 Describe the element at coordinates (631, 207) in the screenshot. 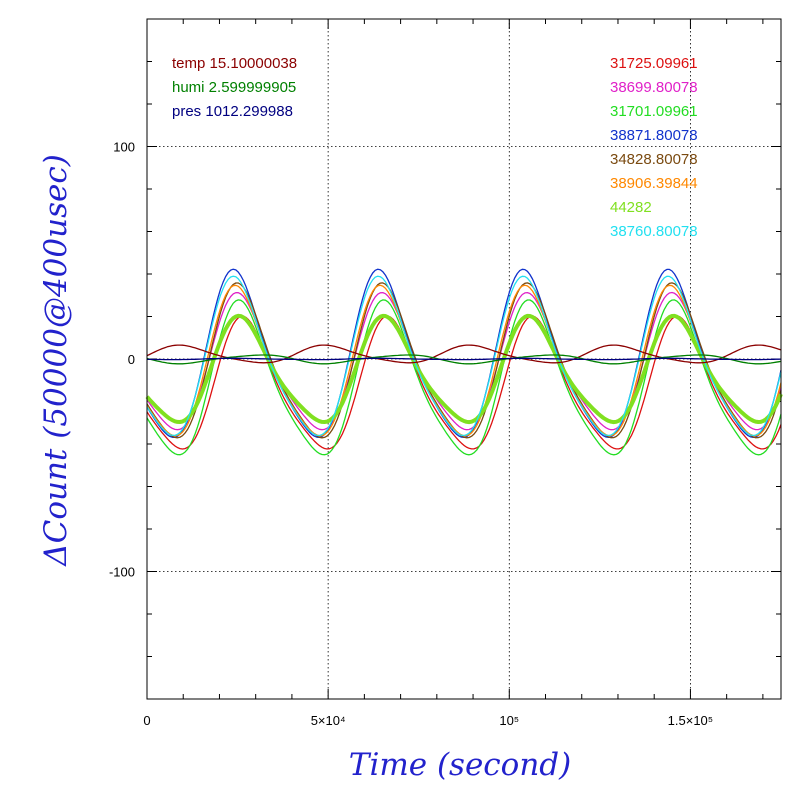

I see `legend-entry-right: 44282` at that location.